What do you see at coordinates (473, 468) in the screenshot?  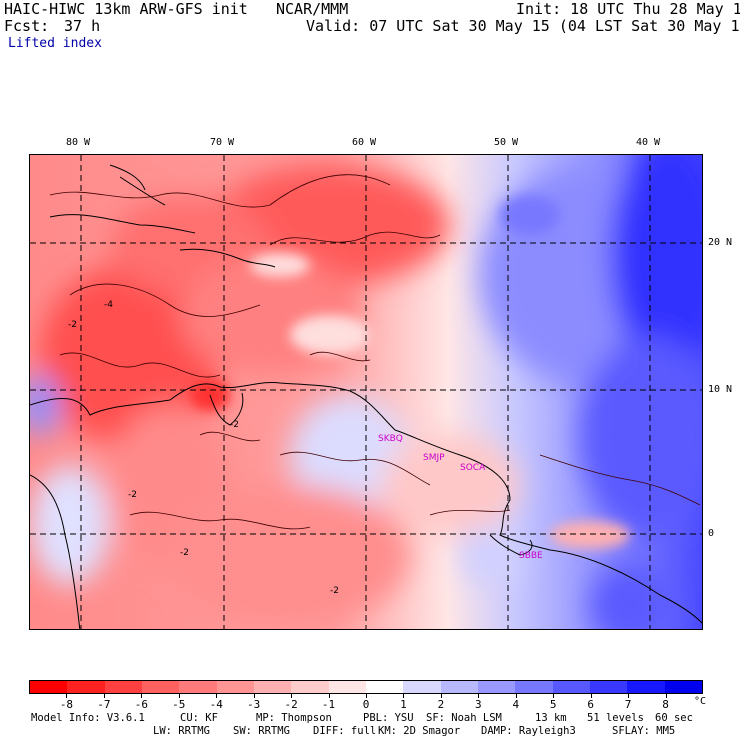 I see `station-label: SOCA` at bounding box center [473, 468].